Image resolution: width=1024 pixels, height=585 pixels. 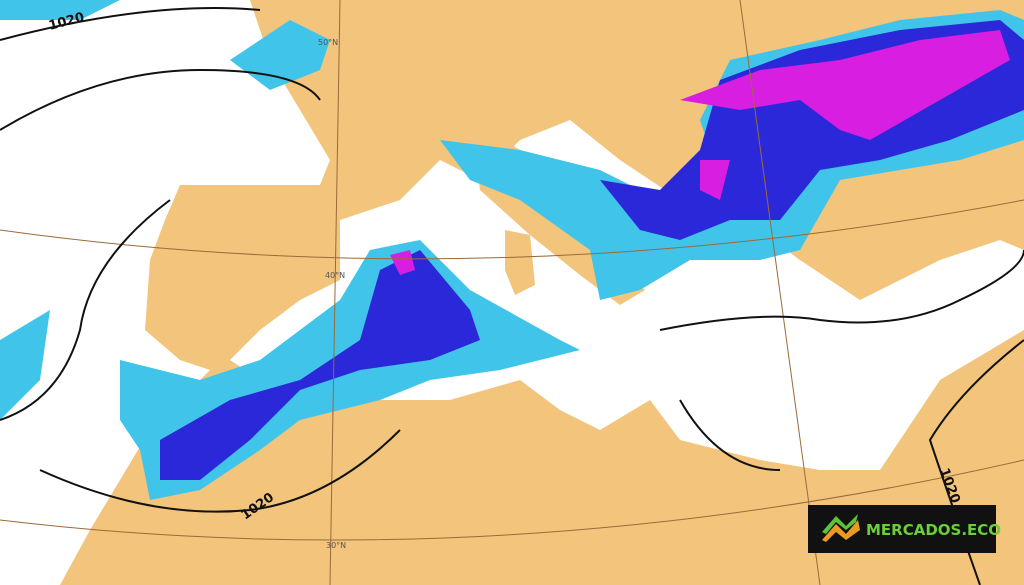 I want to click on latitude-label: 30°N, so click(x=336, y=545).